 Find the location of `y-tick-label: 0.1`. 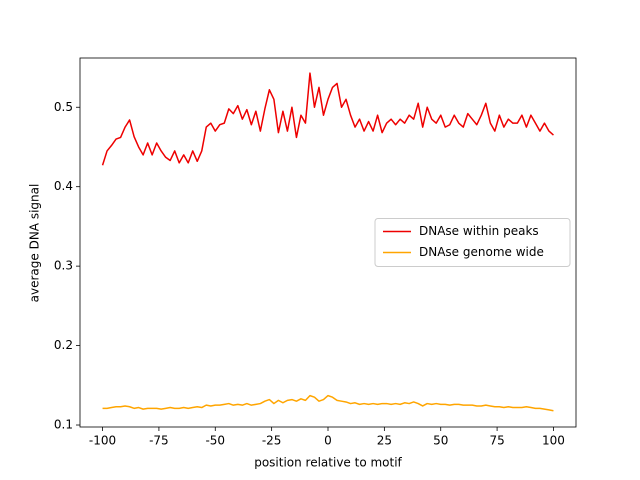

y-tick-label: 0.1 is located at coordinates (63, 425).